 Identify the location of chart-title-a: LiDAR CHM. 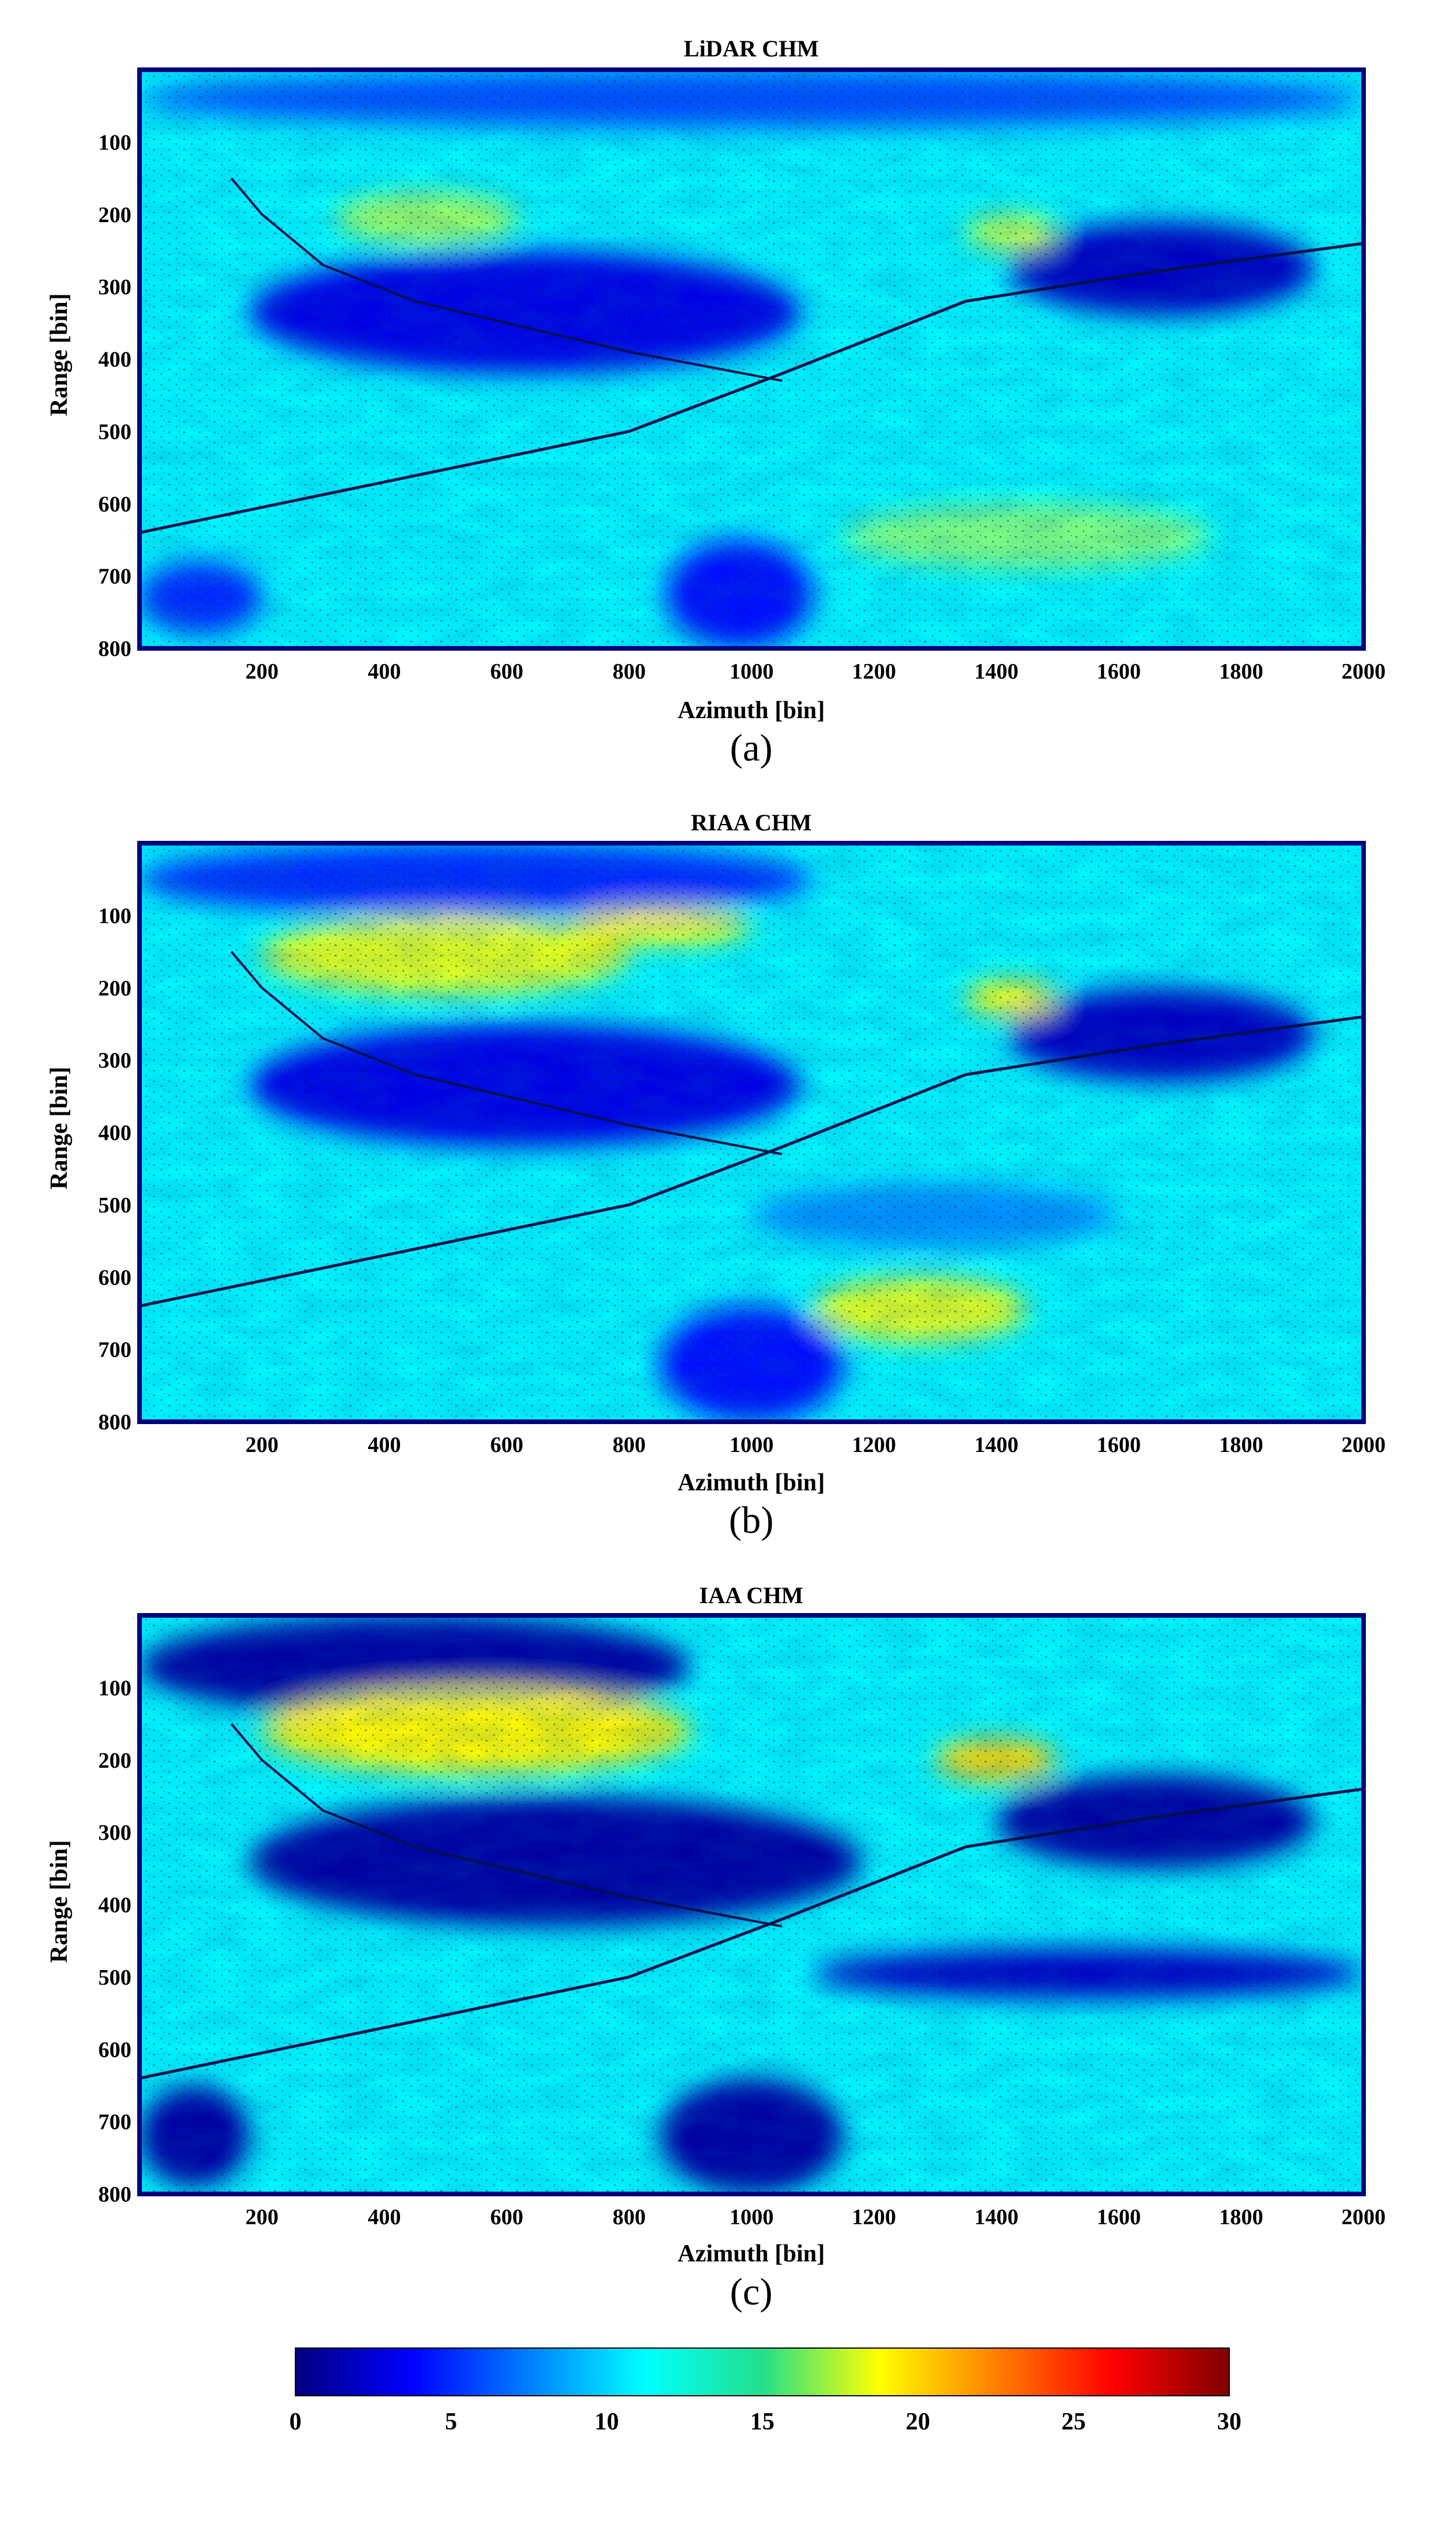
(752, 48).